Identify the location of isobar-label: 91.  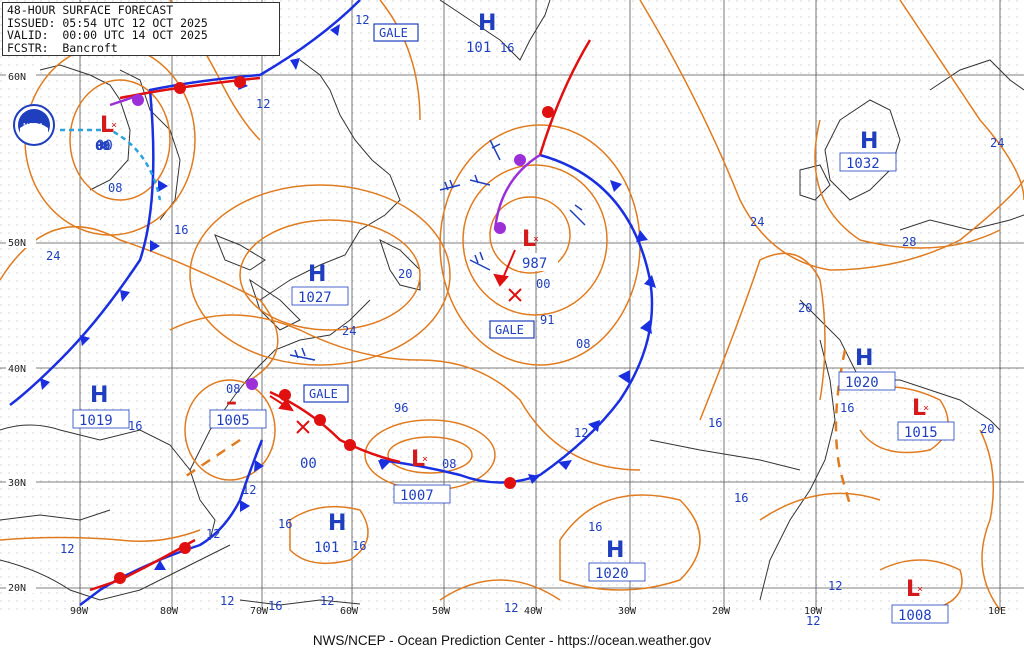
(547, 320).